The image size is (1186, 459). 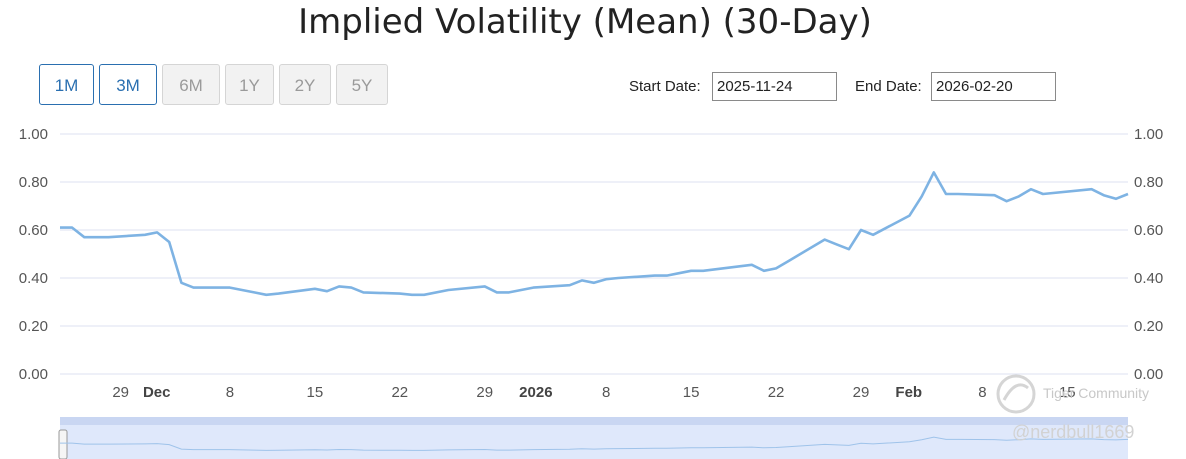 I want to click on x-tick-label: Dec, so click(x=157, y=392).